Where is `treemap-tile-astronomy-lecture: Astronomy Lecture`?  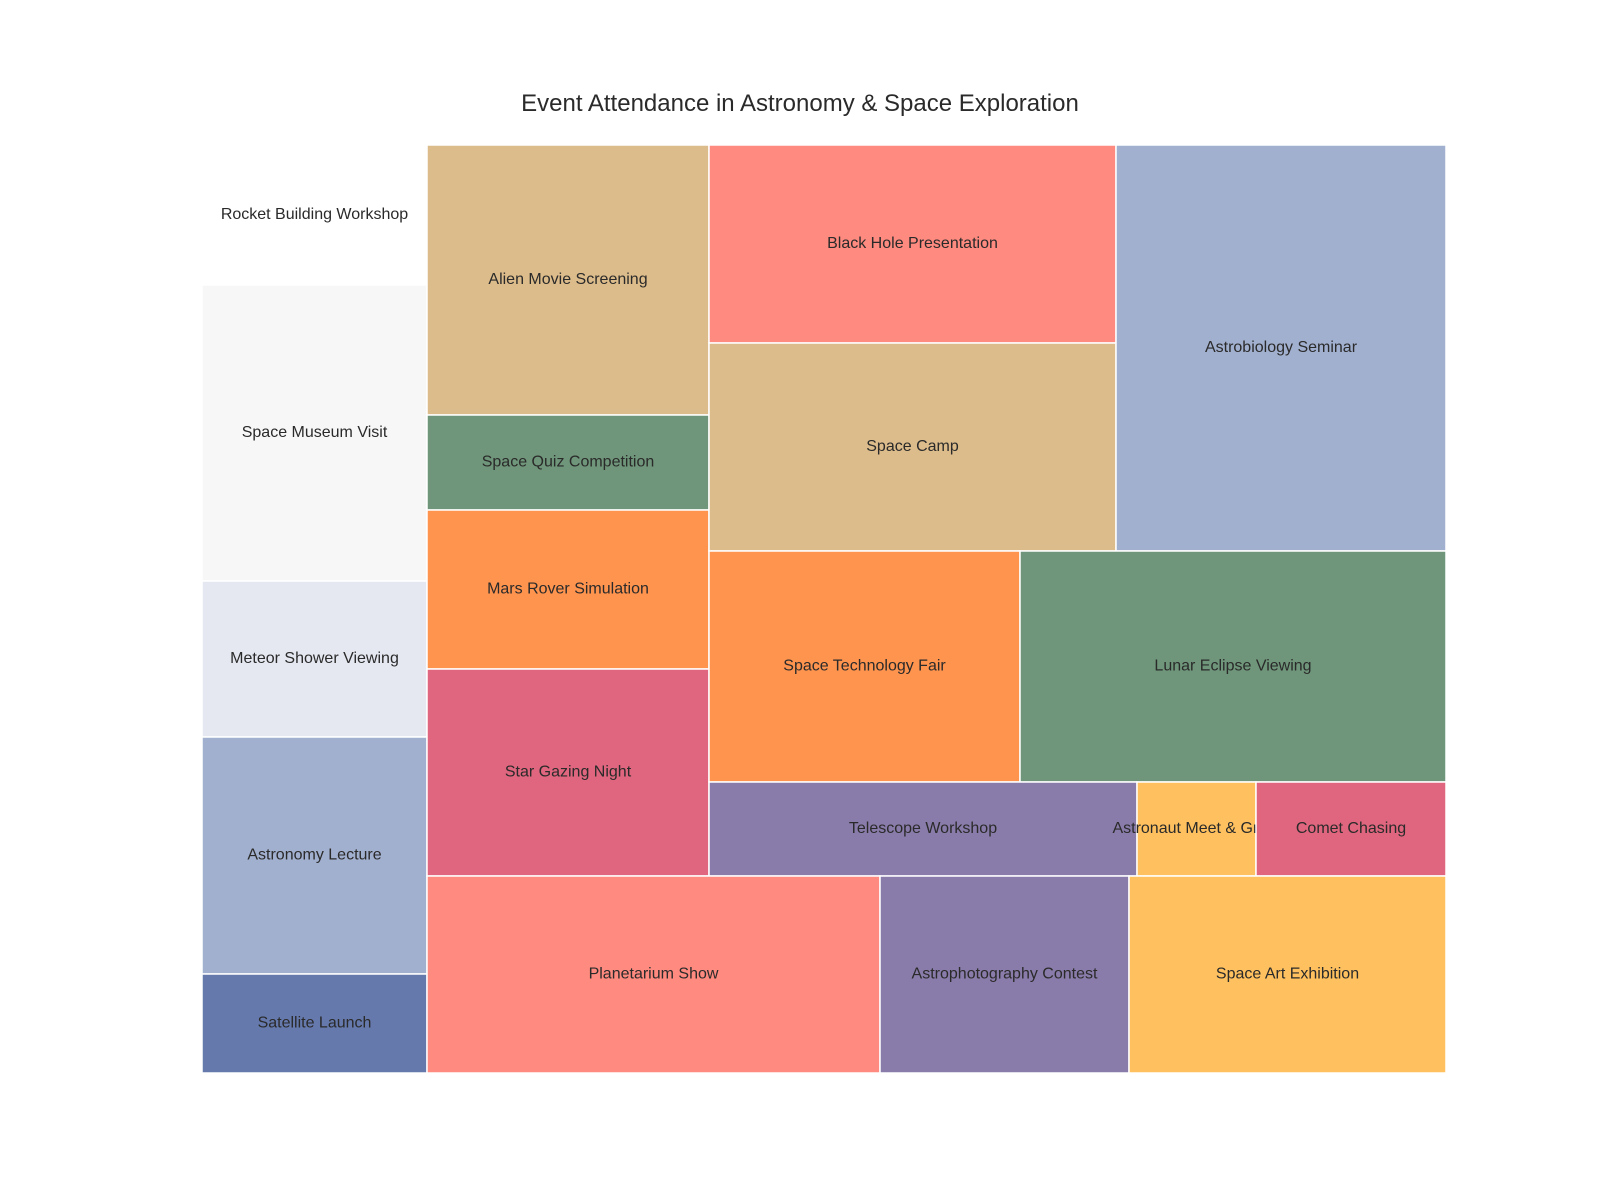
treemap-tile-astronomy-lecture: Astronomy Lecture is located at coordinates (315, 855).